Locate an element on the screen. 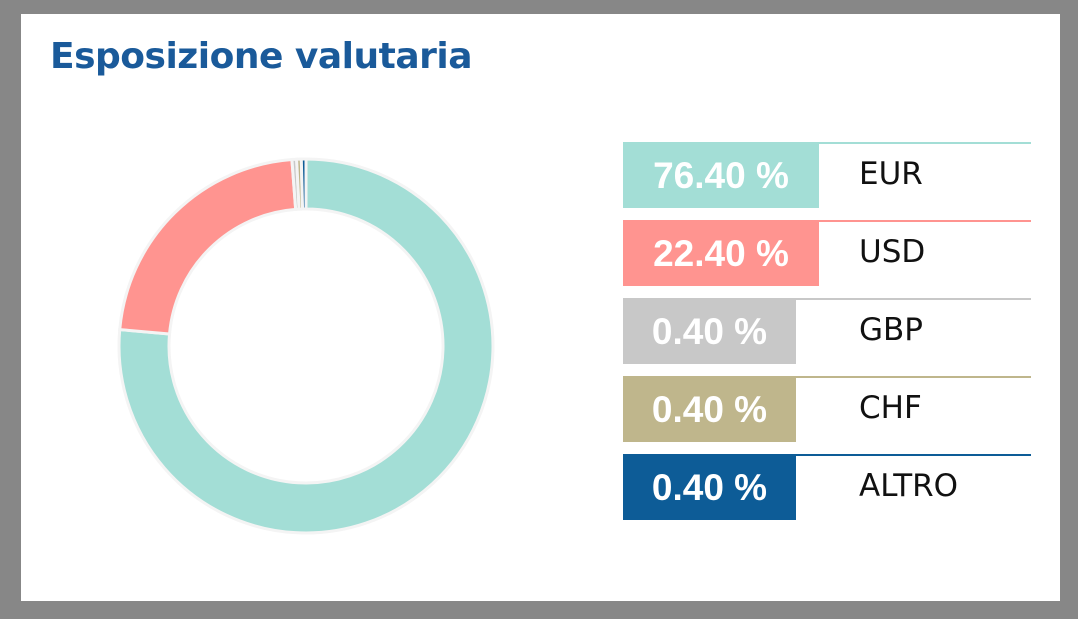  legend-label-usd: USD is located at coordinates (892, 252).